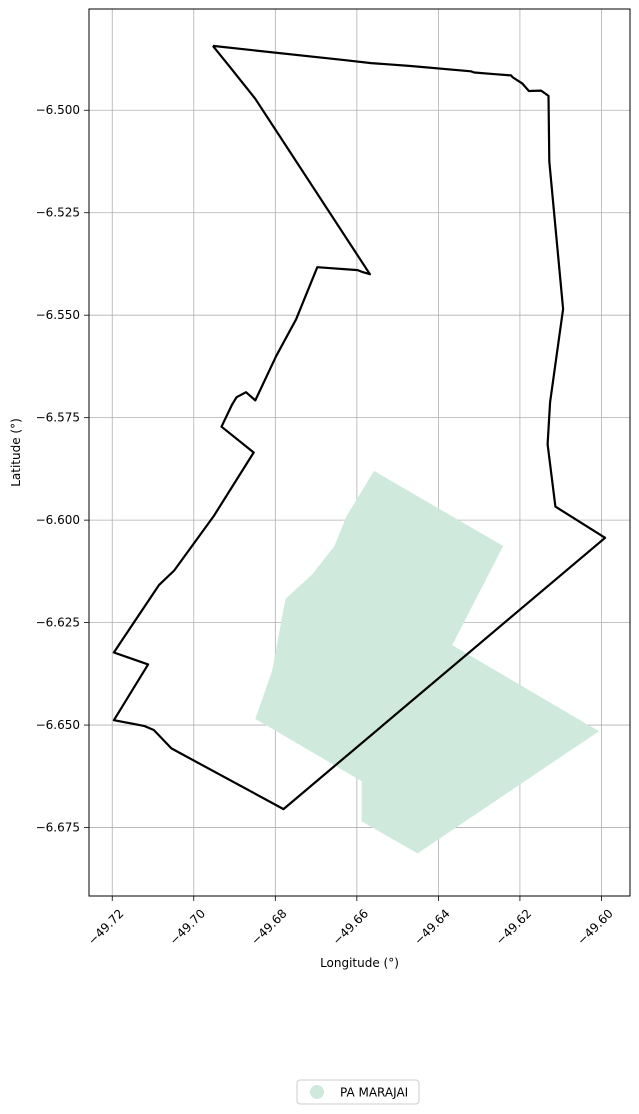 Image resolution: width=639 pixels, height=1114 pixels. What do you see at coordinates (317, 1092) in the screenshot?
I see `legend-marker-pa-marajai` at bounding box center [317, 1092].